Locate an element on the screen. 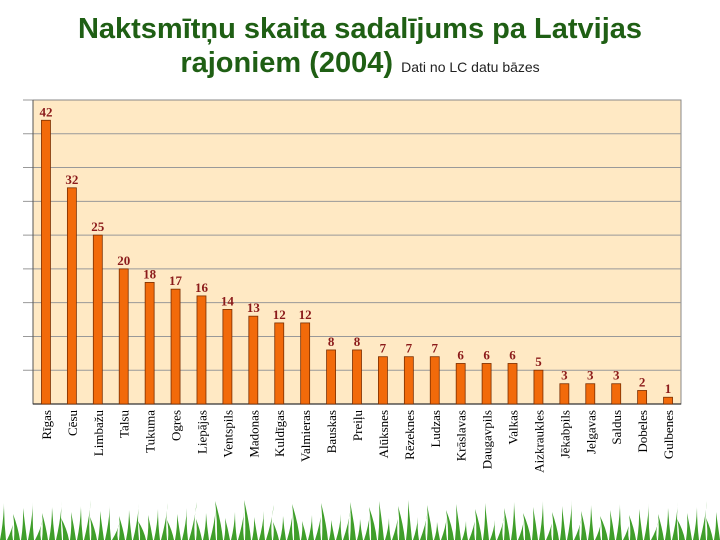 The width and height of the screenshot is (720, 540). tick-label: Tukuma is located at coordinates (150, 431).